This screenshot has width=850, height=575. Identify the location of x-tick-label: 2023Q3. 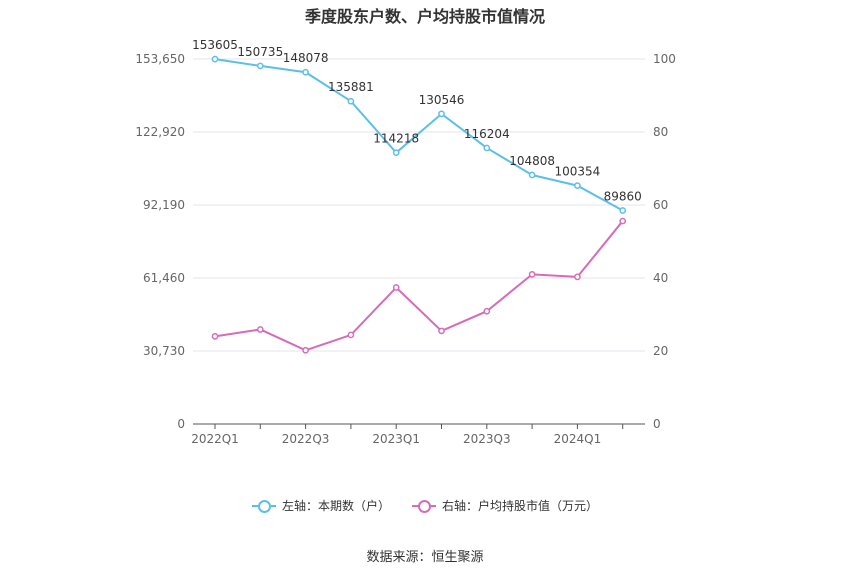
(487, 439).